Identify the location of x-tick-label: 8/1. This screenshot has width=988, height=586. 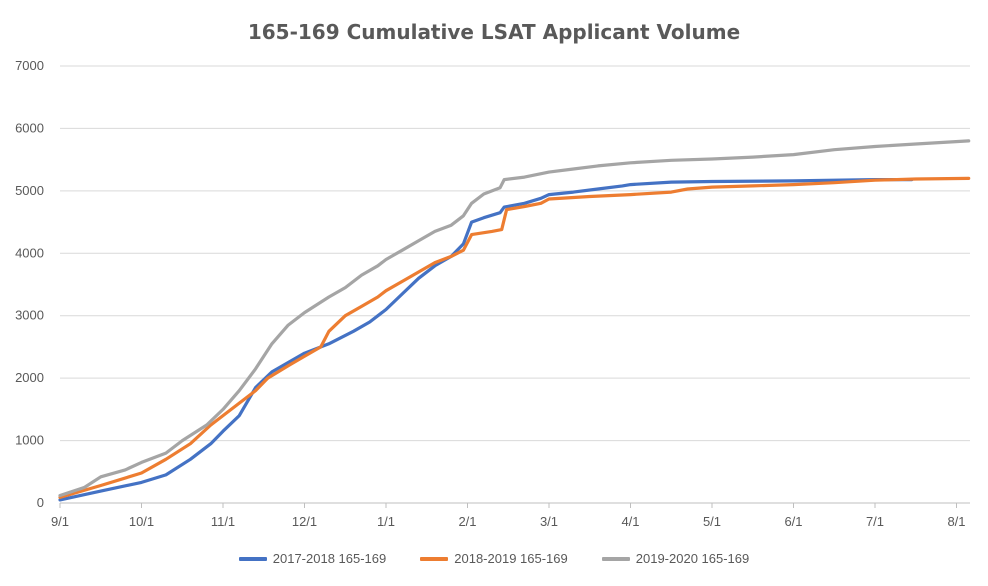
(956, 521).